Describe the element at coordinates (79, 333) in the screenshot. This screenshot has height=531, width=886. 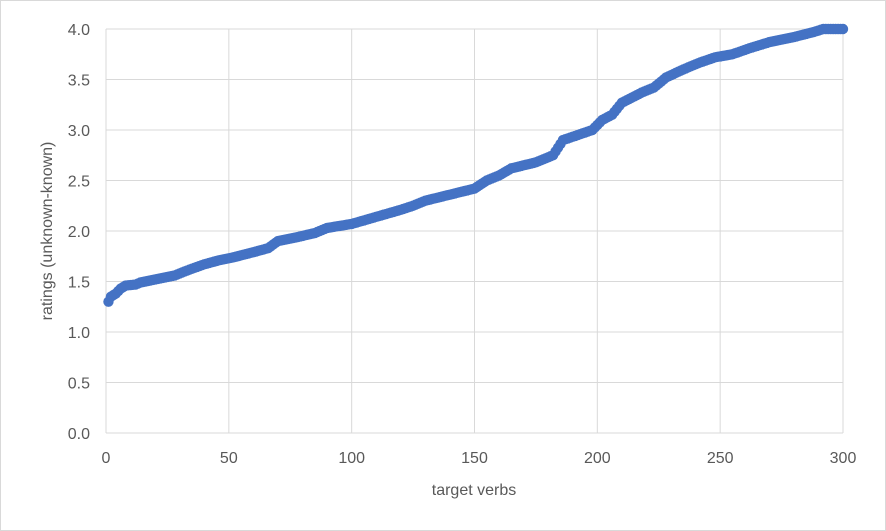
I see `y-tick-label: 1.0` at that location.